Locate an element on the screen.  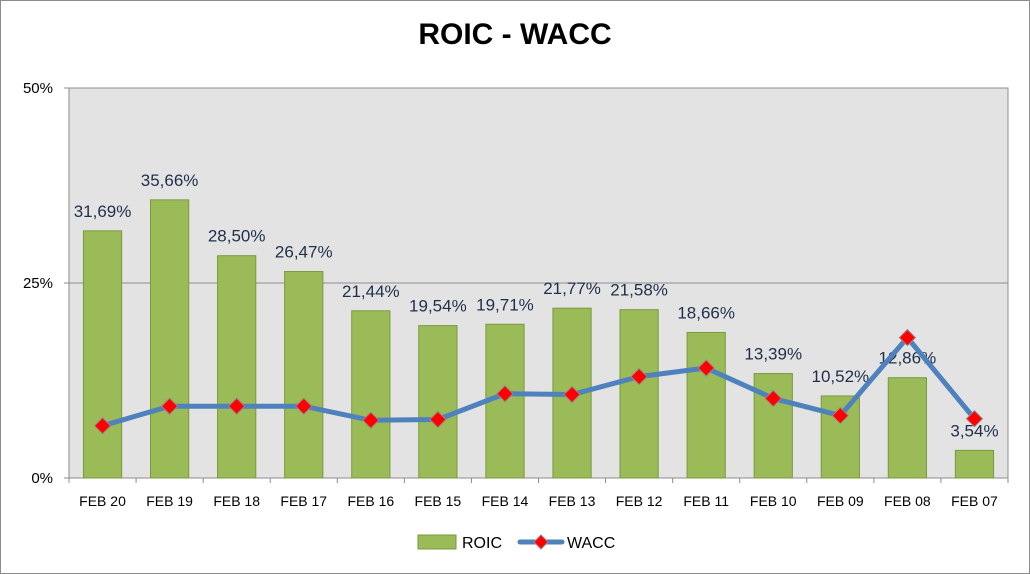
data-label-roic: 21,44% is located at coordinates (371, 291).